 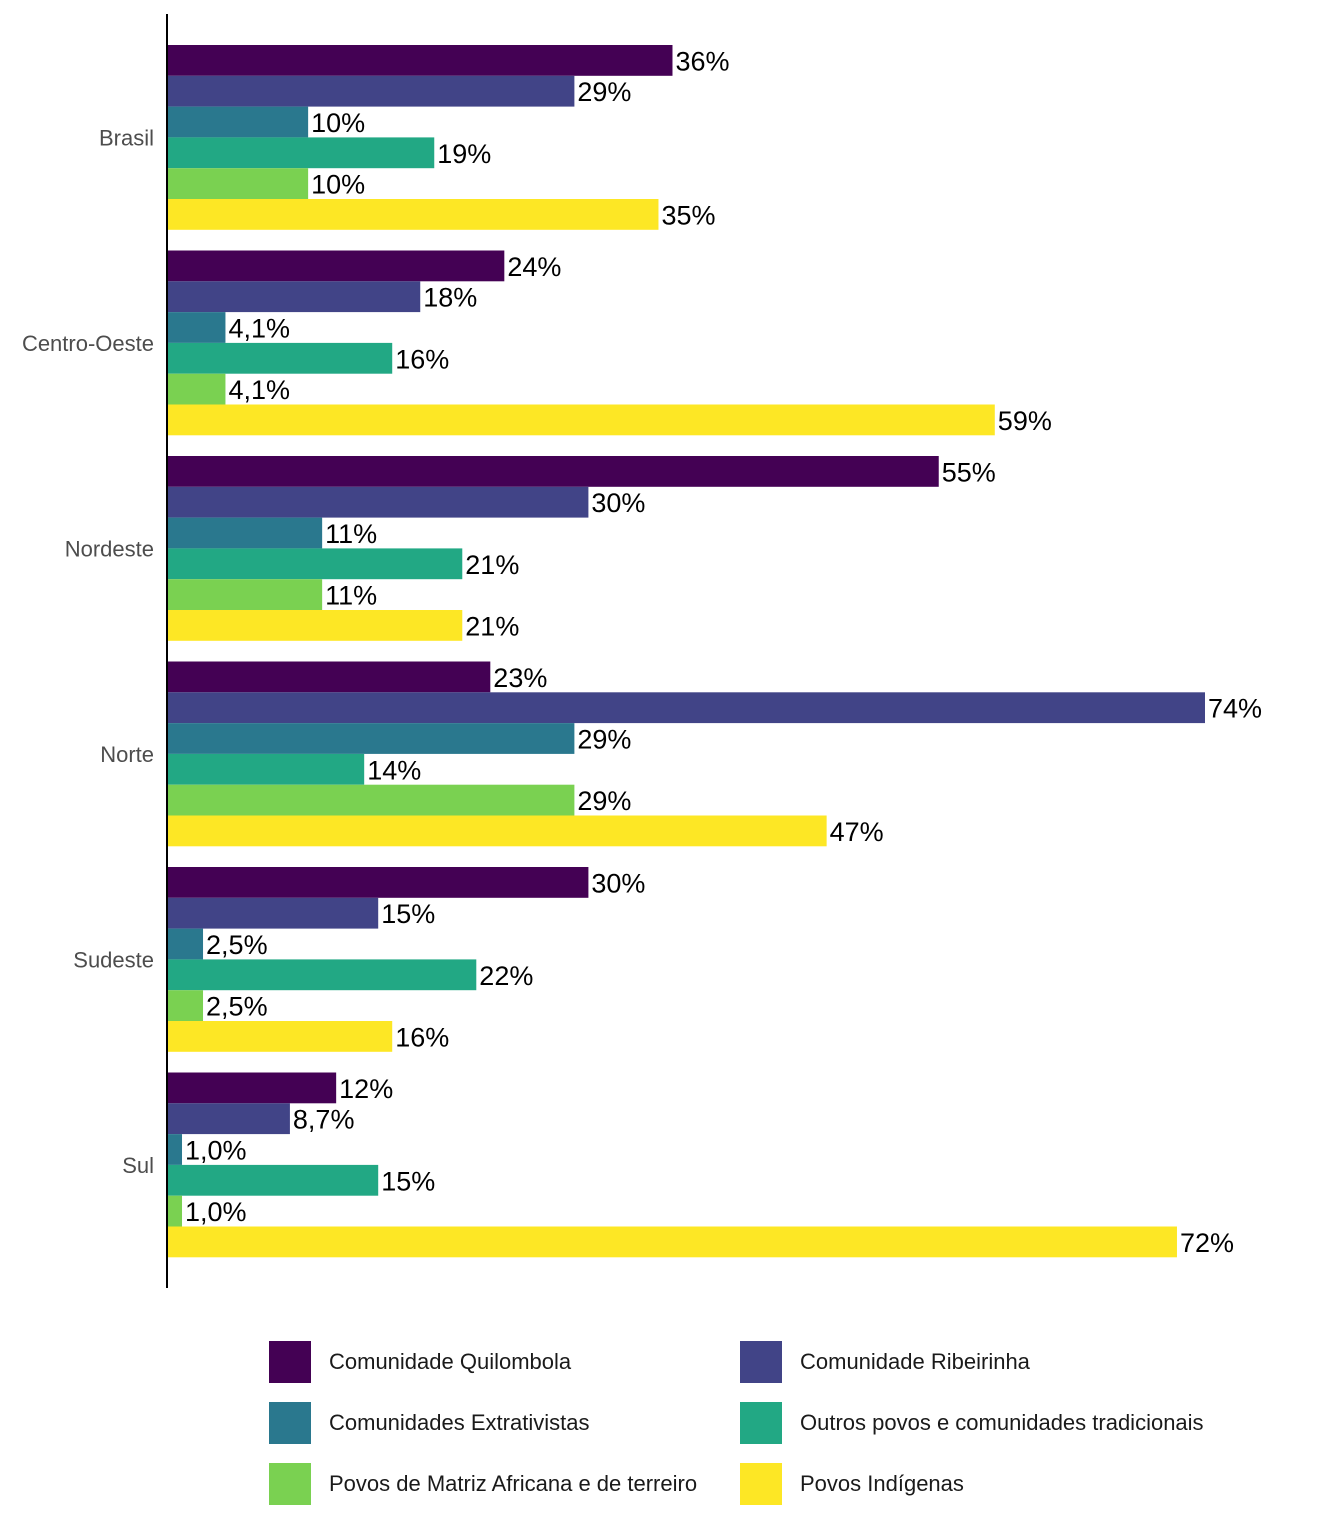 I want to click on data-label-centro-oeste-povos-indigenas: 59%, so click(x=1025, y=421).